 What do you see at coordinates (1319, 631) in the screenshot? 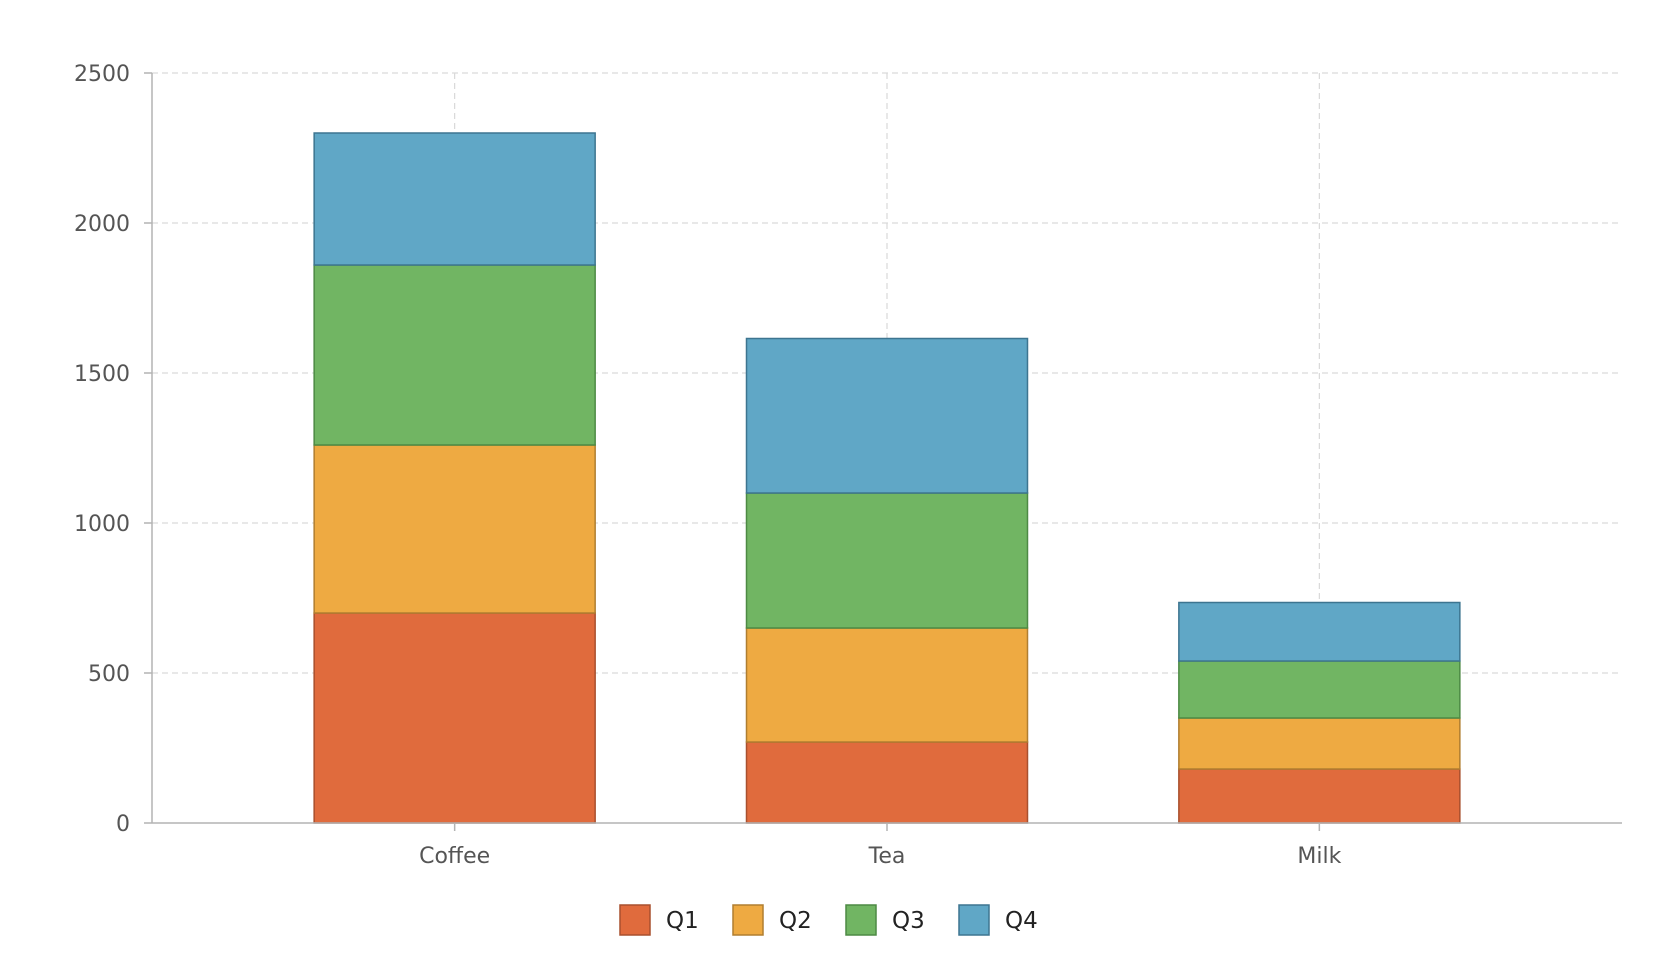
I see `bar-segment-milk-q4` at bounding box center [1319, 631].